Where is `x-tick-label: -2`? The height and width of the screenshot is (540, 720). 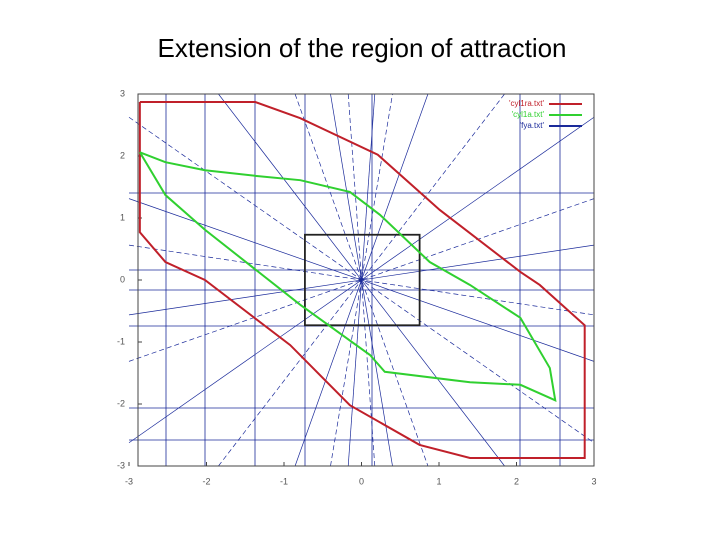 x-tick-label: -2 is located at coordinates (206, 481).